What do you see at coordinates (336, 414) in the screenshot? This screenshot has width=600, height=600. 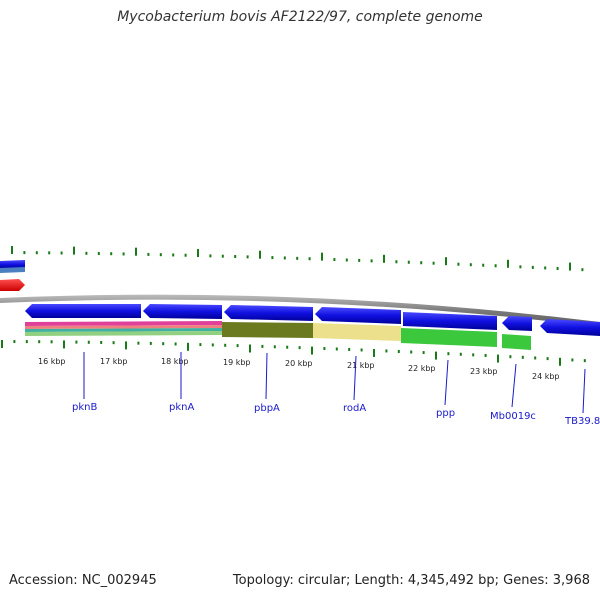 I see `gene-labels: pknB pknA pbpA rodA ppp Mb0019c TB39.8` at bounding box center [336, 414].